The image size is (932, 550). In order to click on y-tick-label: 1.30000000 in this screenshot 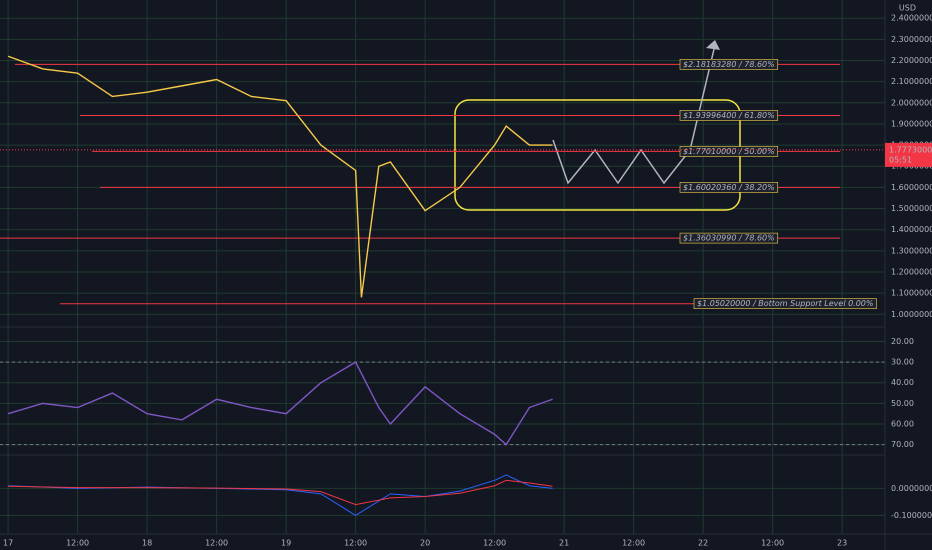, I will do `click(911, 250)`.